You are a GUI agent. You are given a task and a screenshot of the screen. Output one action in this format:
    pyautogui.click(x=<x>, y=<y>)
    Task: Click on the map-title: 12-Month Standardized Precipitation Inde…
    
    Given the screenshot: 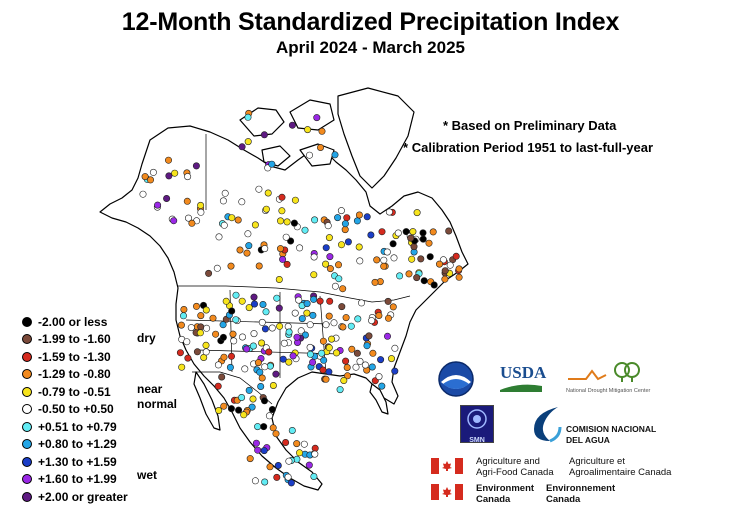 What is the action you would take?
    pyautogui.click(x=370, y=22)
    